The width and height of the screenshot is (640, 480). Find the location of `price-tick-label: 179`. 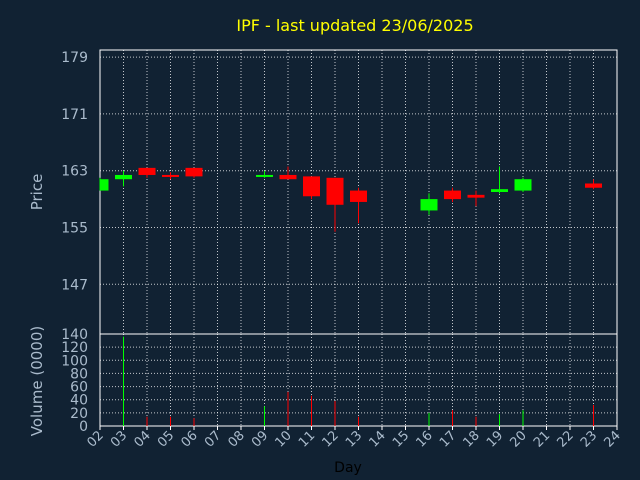

price-tick-label: 179 is located at coordinates (74, 58).